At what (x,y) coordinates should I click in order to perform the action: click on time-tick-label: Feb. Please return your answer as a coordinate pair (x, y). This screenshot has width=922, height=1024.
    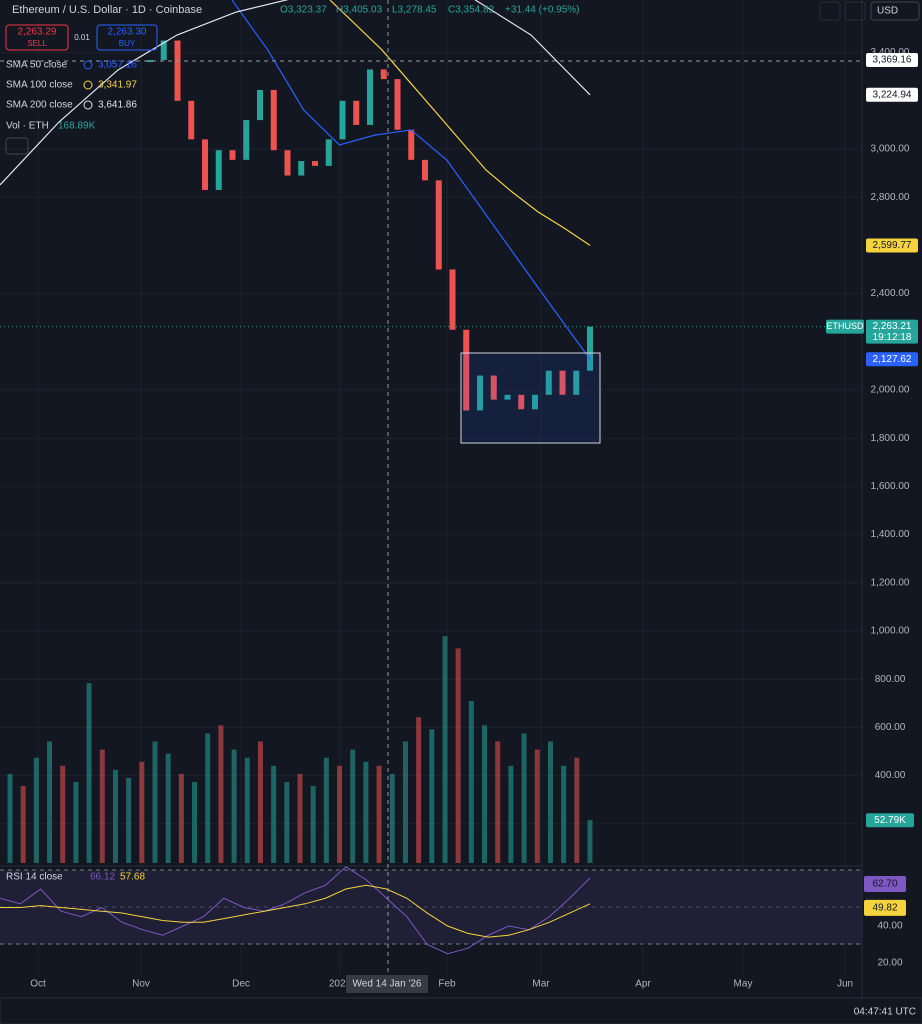
    Looking at the image, I should click on (447, 984).